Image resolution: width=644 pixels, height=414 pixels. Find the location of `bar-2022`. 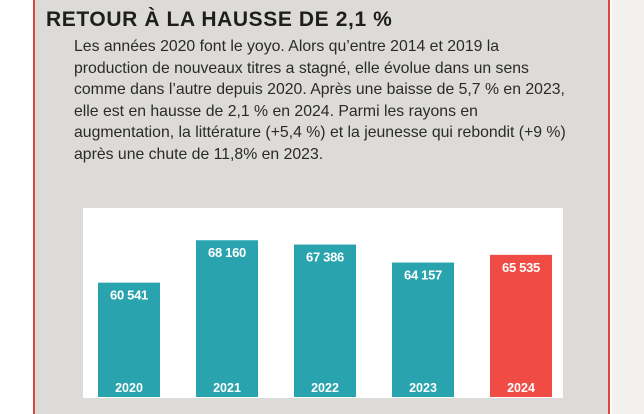

bar-2022 is located at coordinates (325, 320).